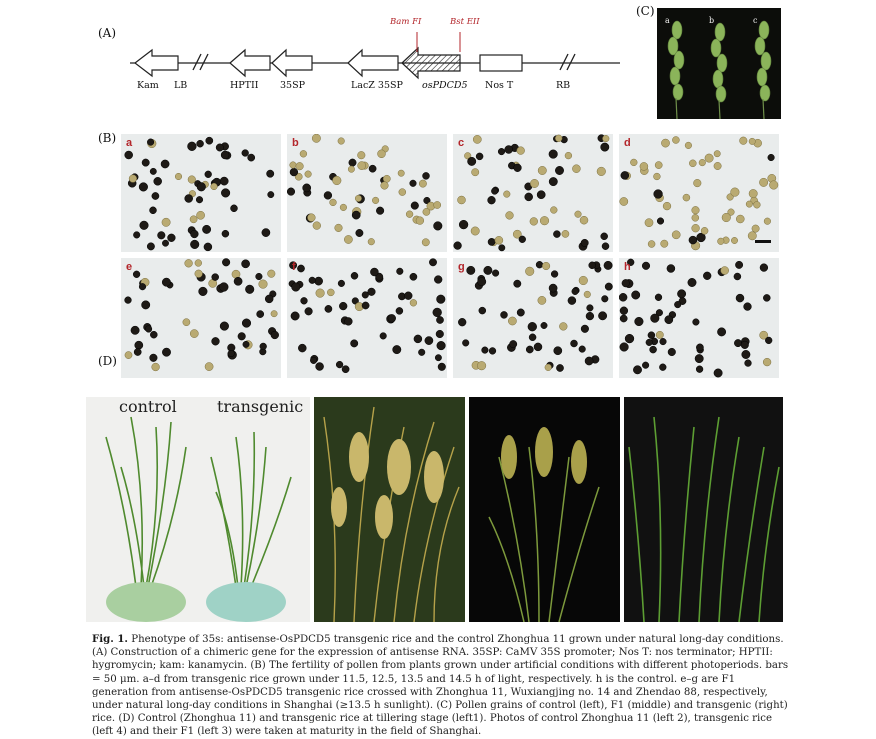 This screenshot has width=876, height=739. I want to click on spike-label-a: a, so click(667, 20).